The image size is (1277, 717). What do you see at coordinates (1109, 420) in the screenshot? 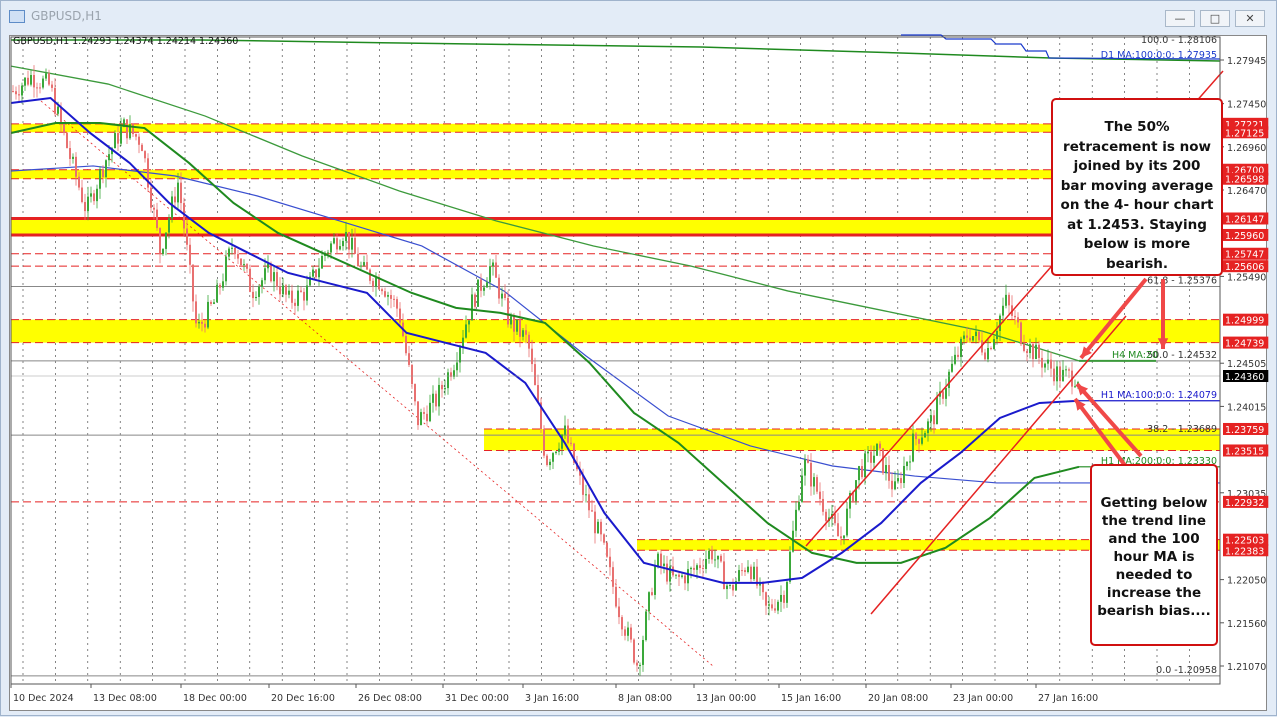
I see `annotation-arrow` at bounding box center [1109, 420].